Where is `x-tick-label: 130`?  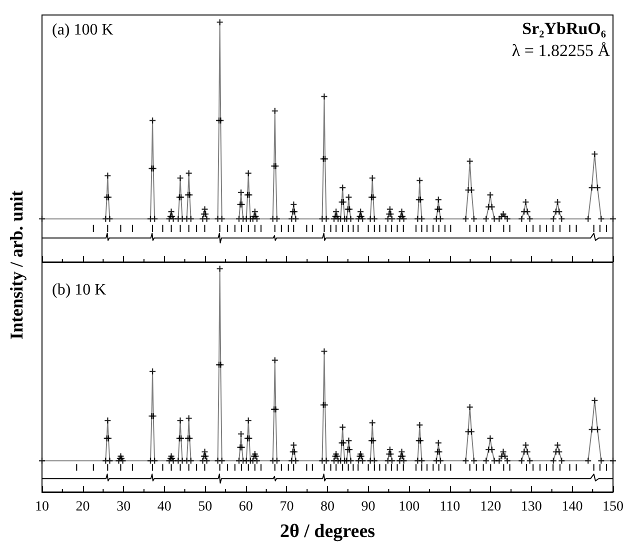 x-tick-label: 130 is located at coordinates (531, 507).